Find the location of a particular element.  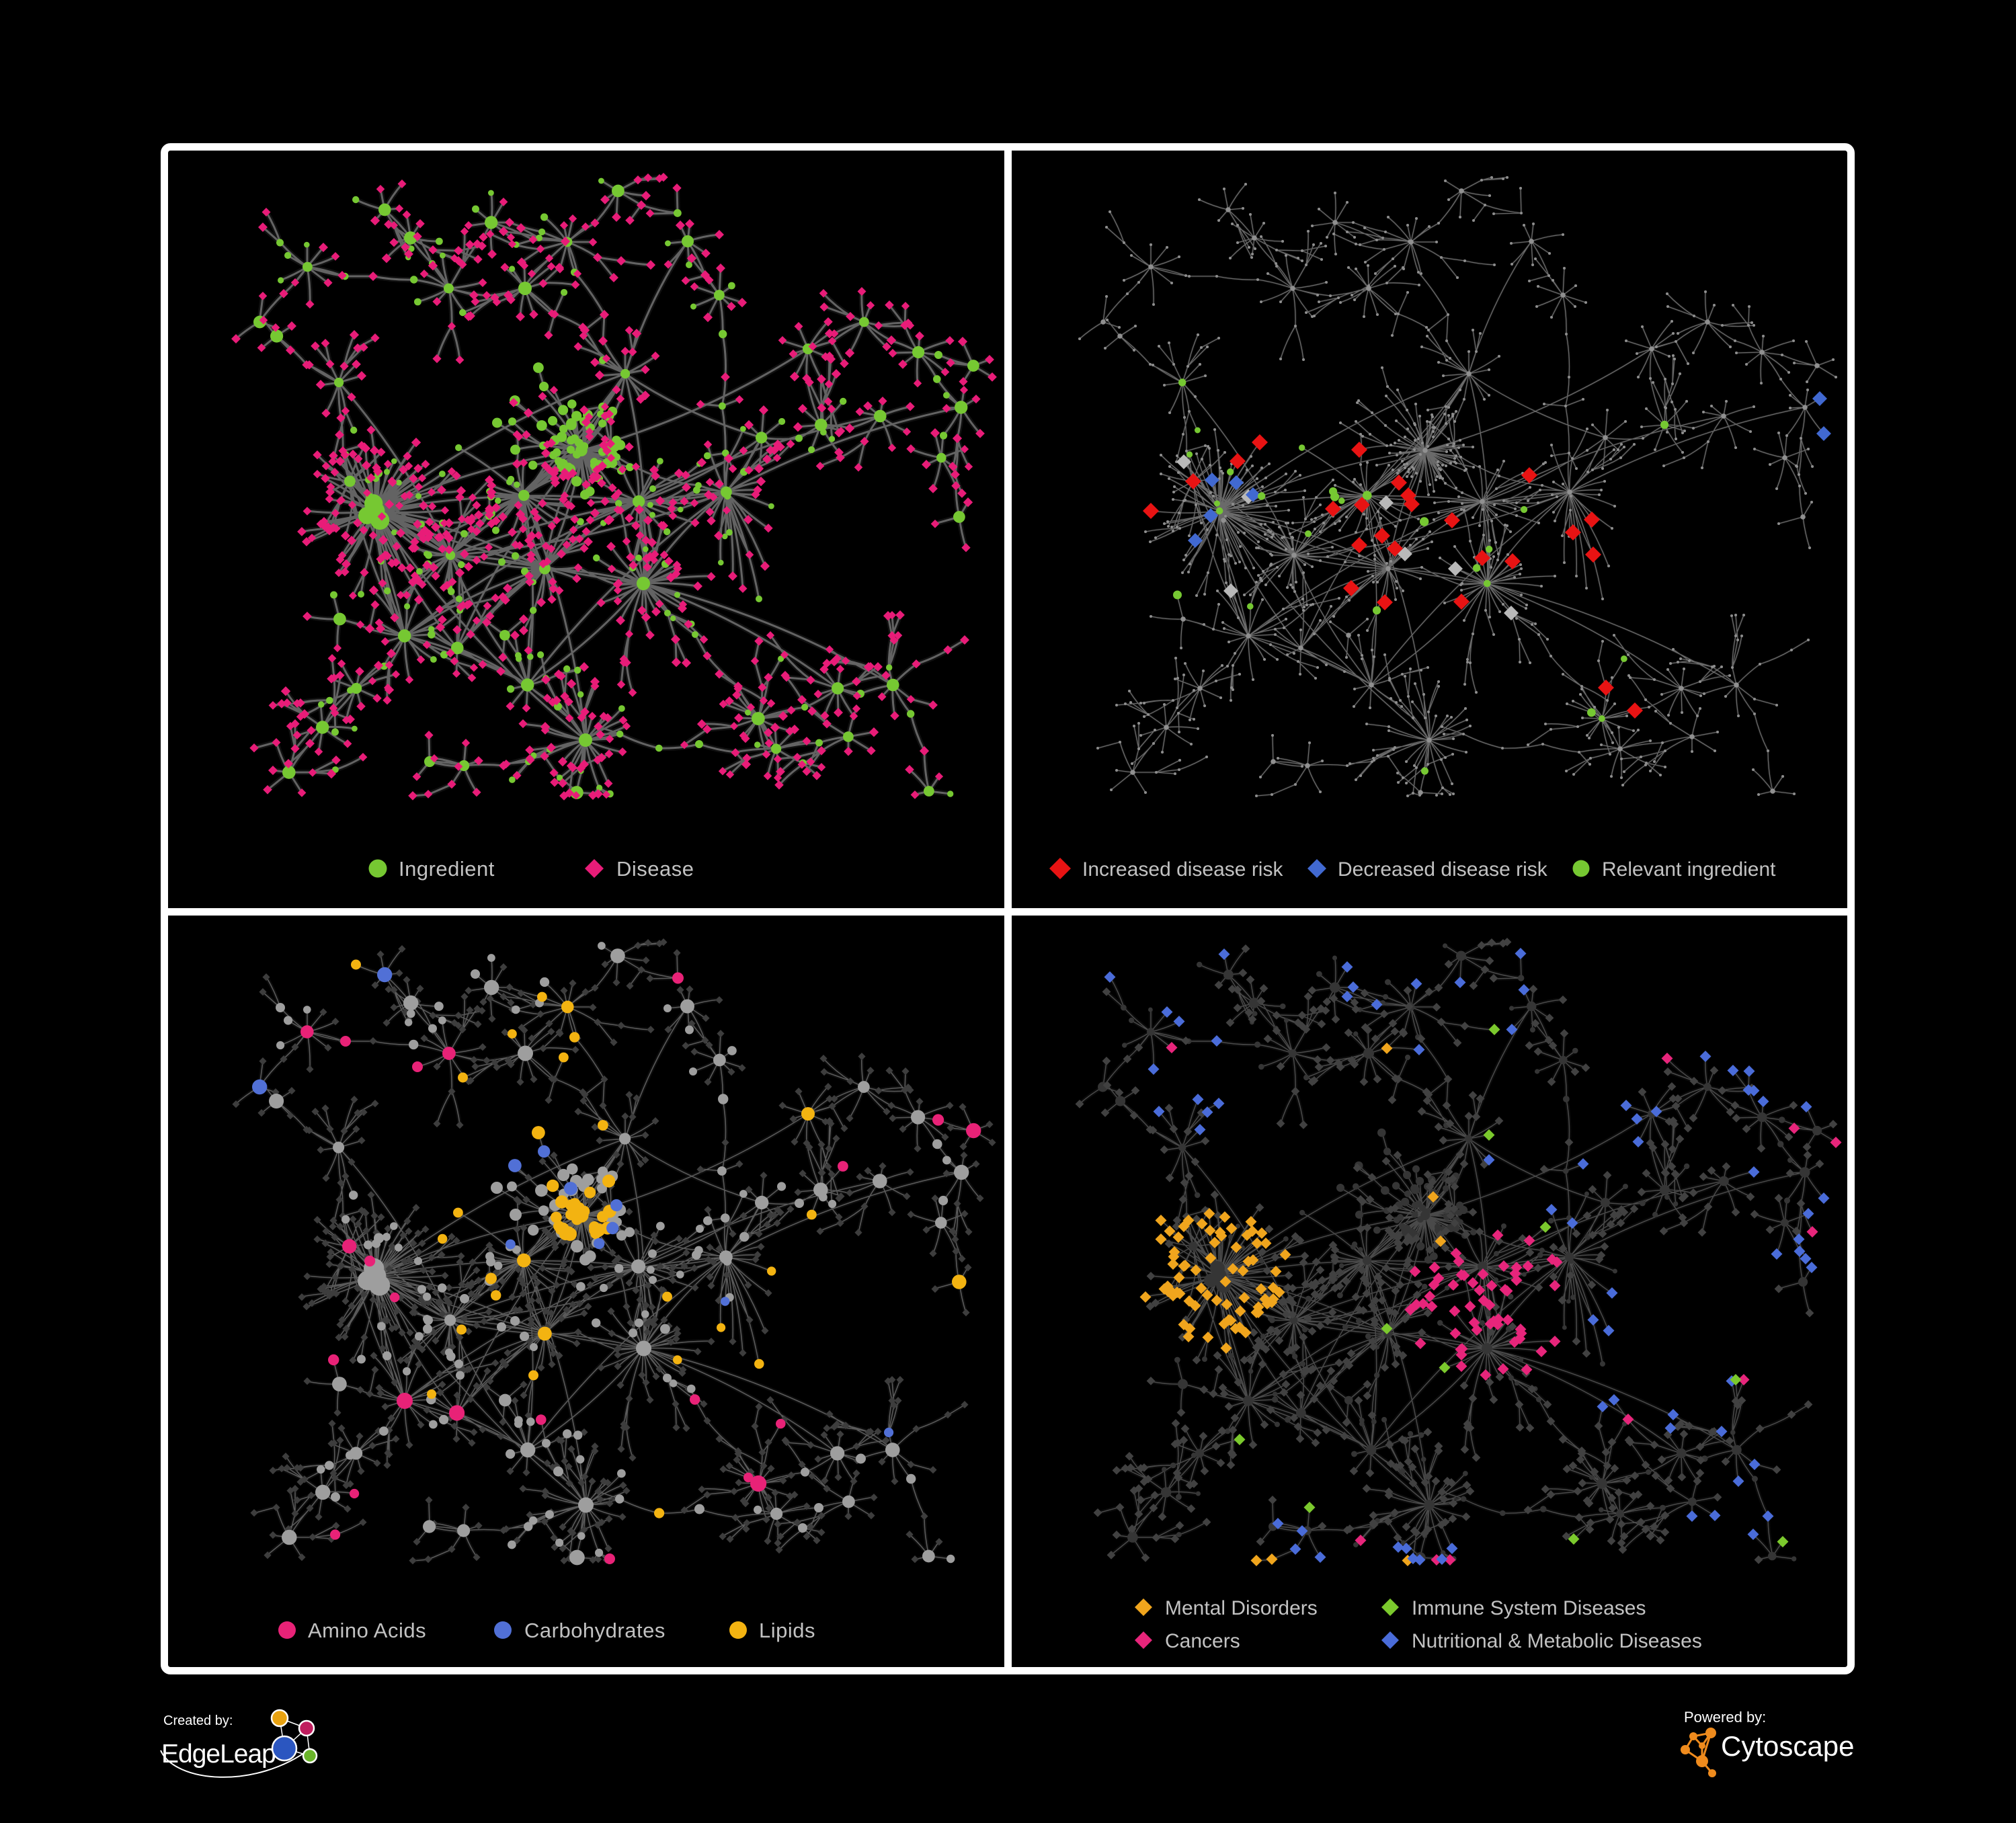

svg-text: Relevant ingredient is located at coordinates (1689, 869).